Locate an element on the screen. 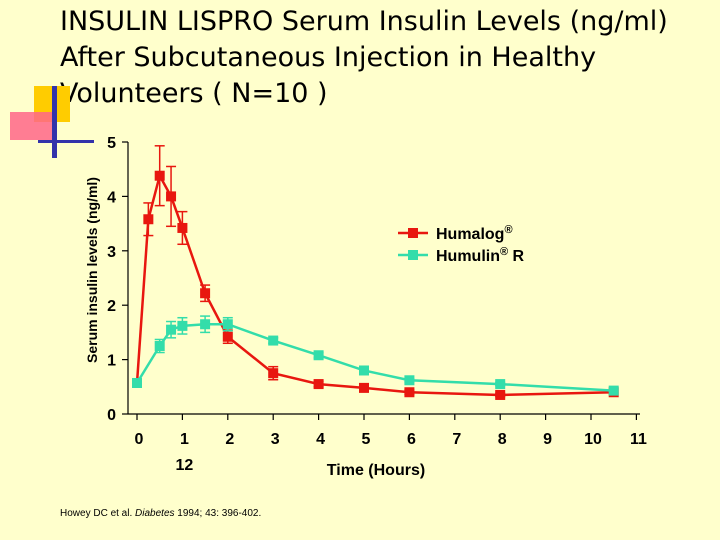 This screenshot has width=720, height=540. legend-label: Humalog® is located at coordinates (474, 233).